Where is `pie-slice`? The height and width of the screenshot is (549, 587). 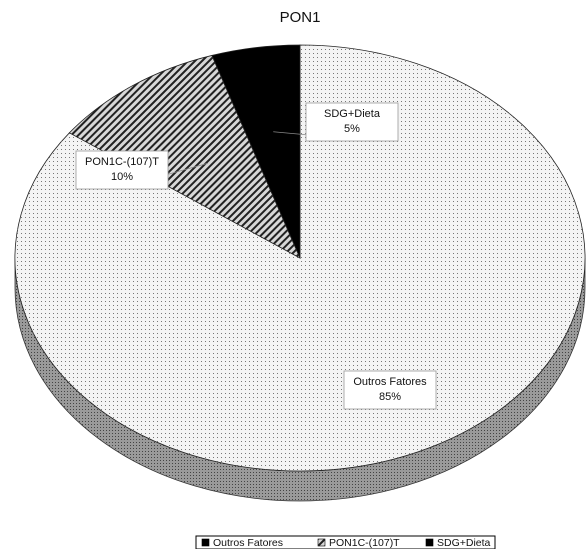
pie-slice is located at coordinates (256, 151).